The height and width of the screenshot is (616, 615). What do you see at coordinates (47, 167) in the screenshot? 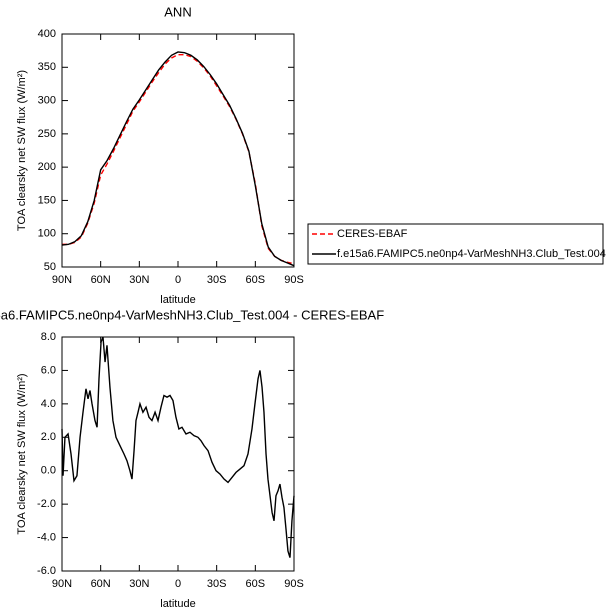
I see `y-tick-label: 200` at bounding box center [47, 167].